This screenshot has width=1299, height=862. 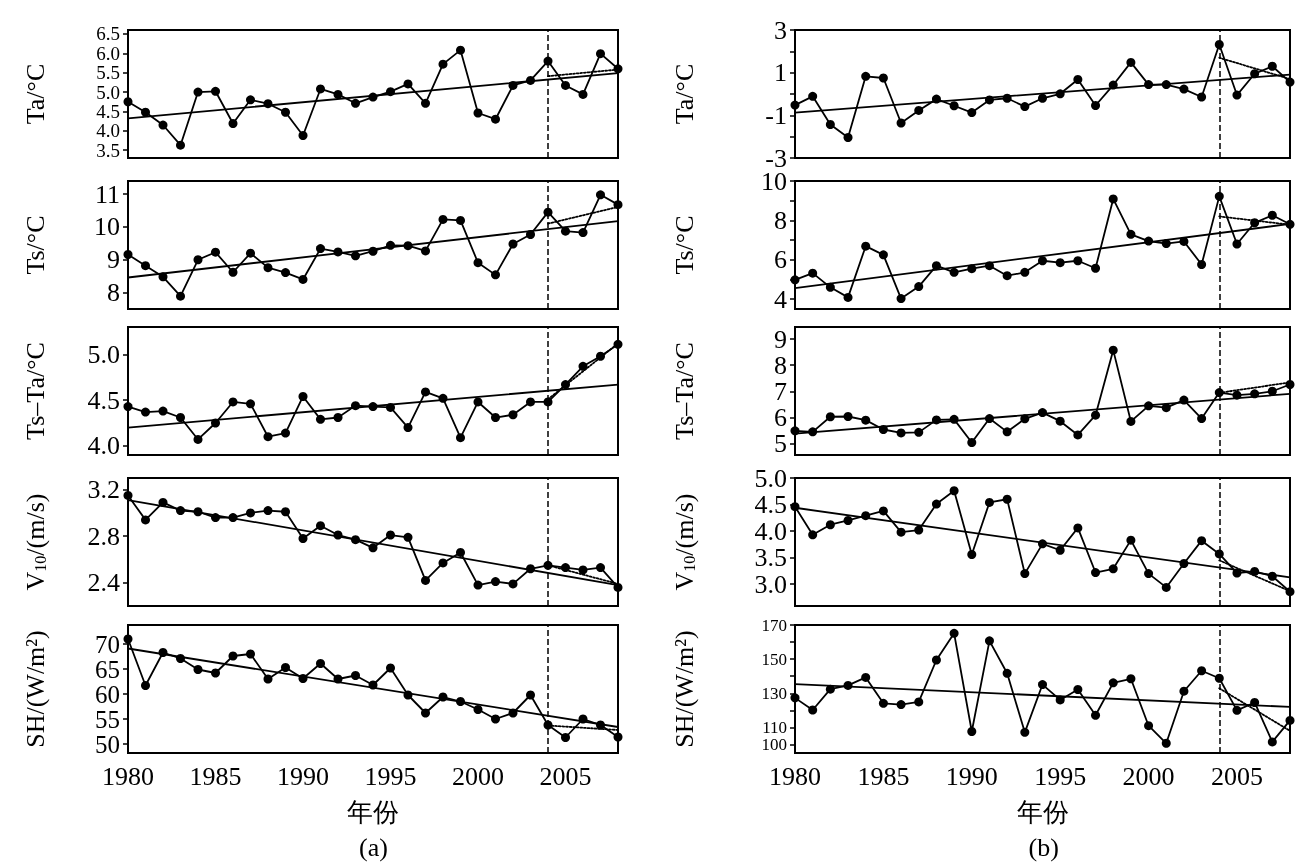 What do you see at coordinates (107, 694) in the screenshot?
I see `y-tick-label: 60` at bounding box center [107, 694].